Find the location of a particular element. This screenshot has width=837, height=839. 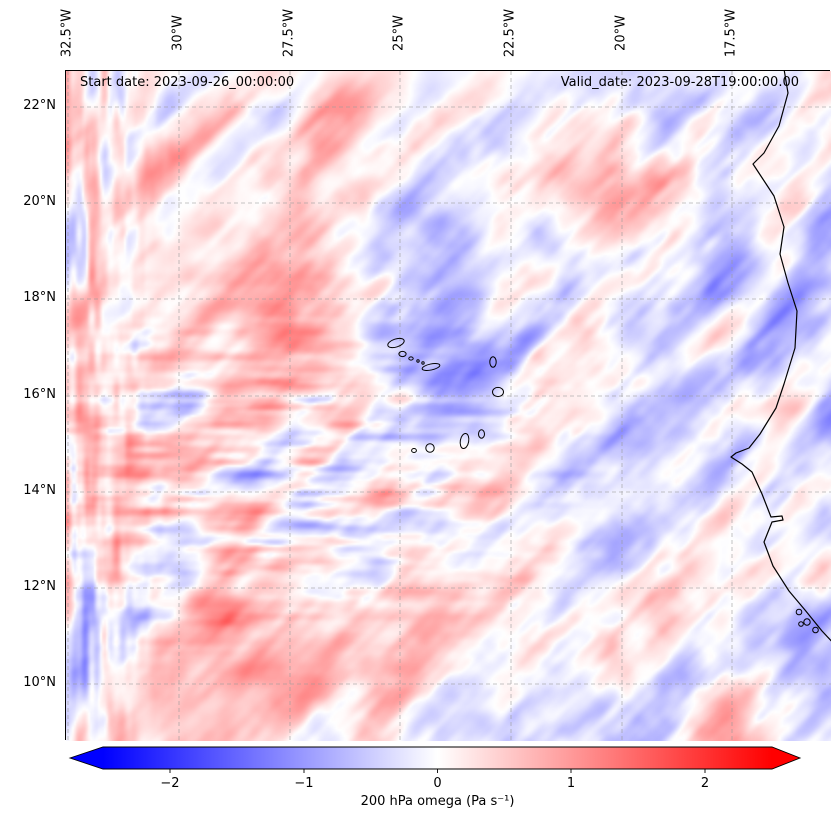

lon-tick-label: 20°W is located at coordinates (621, 33).